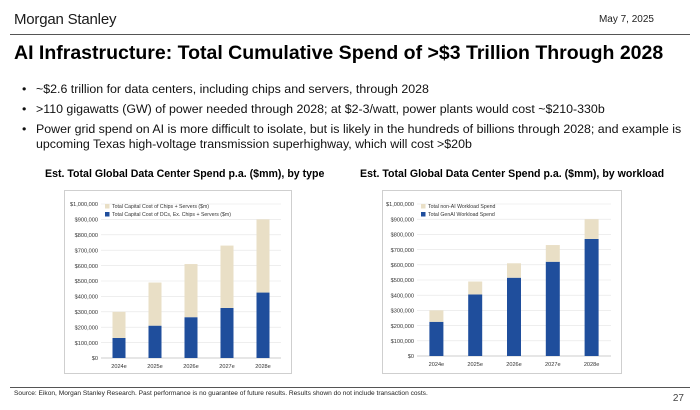 This screenshot has height=410, width=700. I want to click on legend-label: Total non-AI Workload Spend, so click(461, 207).